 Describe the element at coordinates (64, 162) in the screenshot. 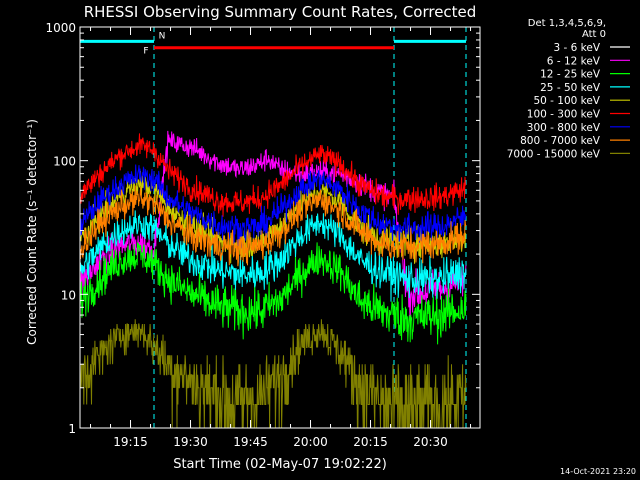

I see `y-tick-label: 100` at that location.